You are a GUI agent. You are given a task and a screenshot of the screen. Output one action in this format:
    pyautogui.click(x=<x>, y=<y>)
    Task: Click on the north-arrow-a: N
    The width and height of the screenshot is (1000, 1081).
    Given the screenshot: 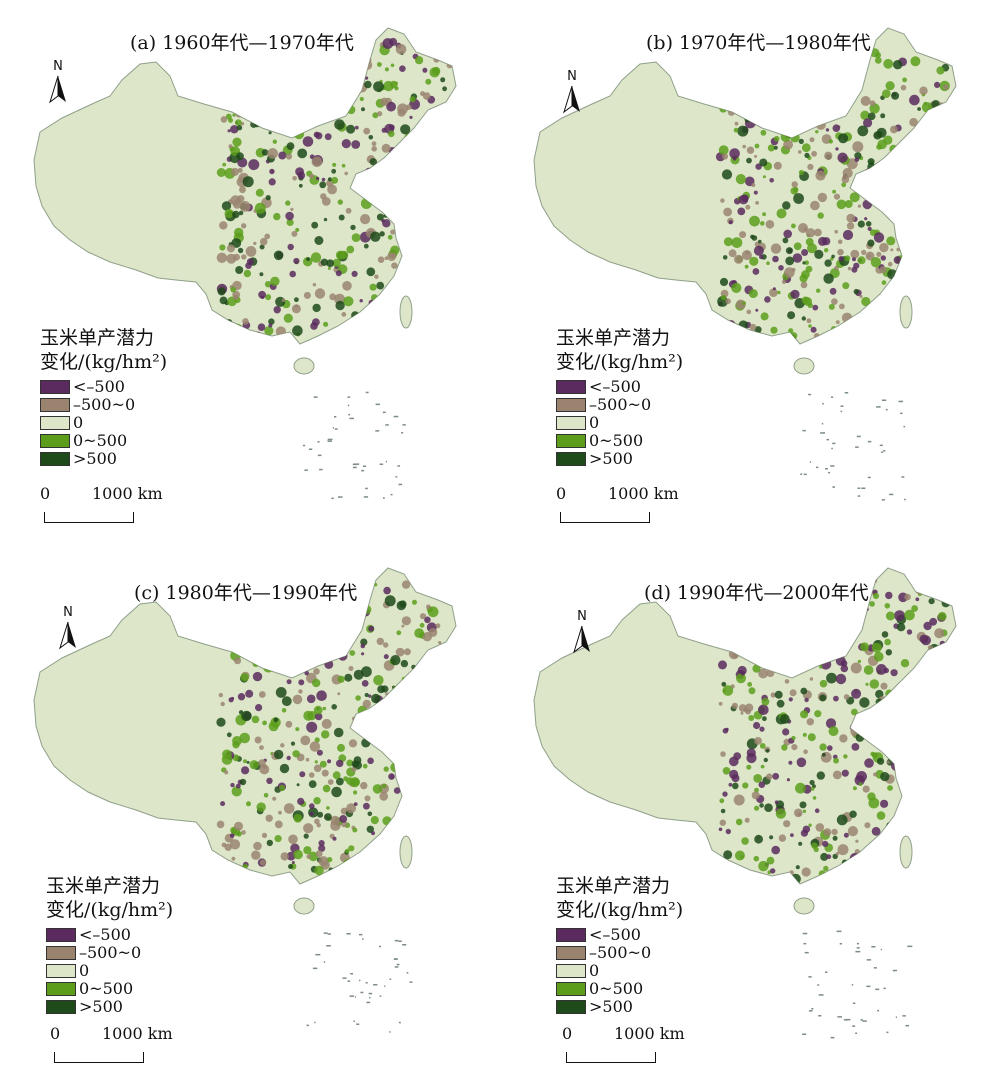 What is the action you would take?
    pyautogui.click(x=58, y=85)
    